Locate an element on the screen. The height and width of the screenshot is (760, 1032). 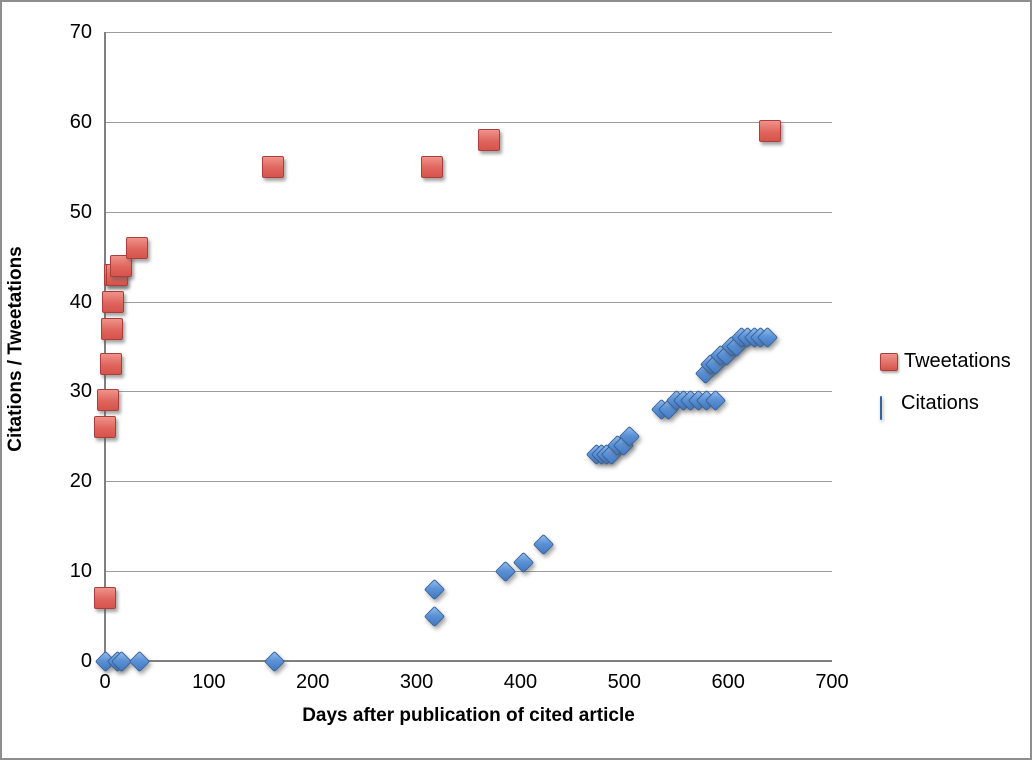
x-axis-title: Days after publication of cited article is located at coordinates (468, 715).